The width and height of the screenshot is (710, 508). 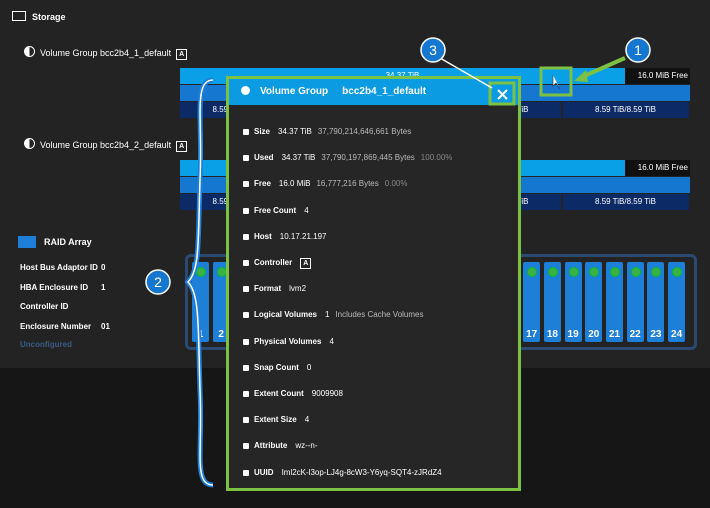 What do you see at coordinates (327, 393) in the screenshot?
I see `row-value: 9009908` at bounding box center [327, 393].